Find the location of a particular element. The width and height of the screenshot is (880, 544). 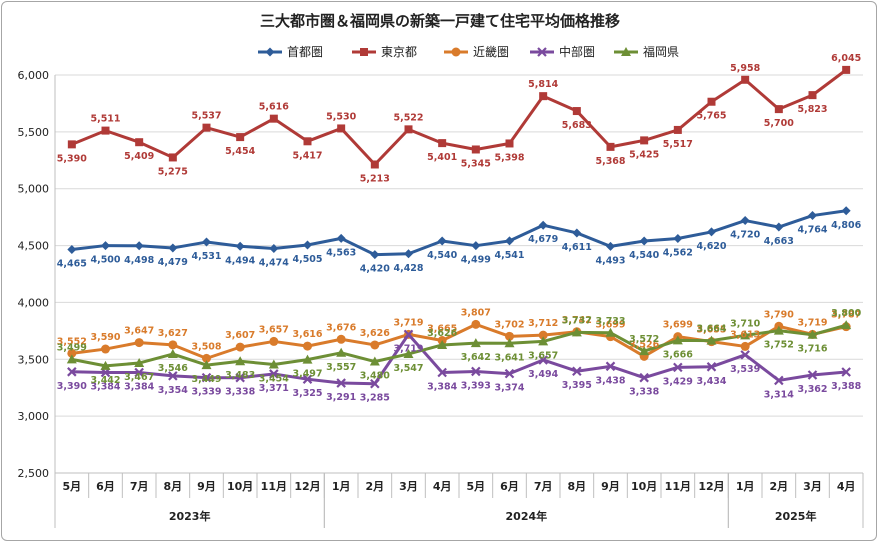

data-label: 3,467 is located at coordinates (139, 377).